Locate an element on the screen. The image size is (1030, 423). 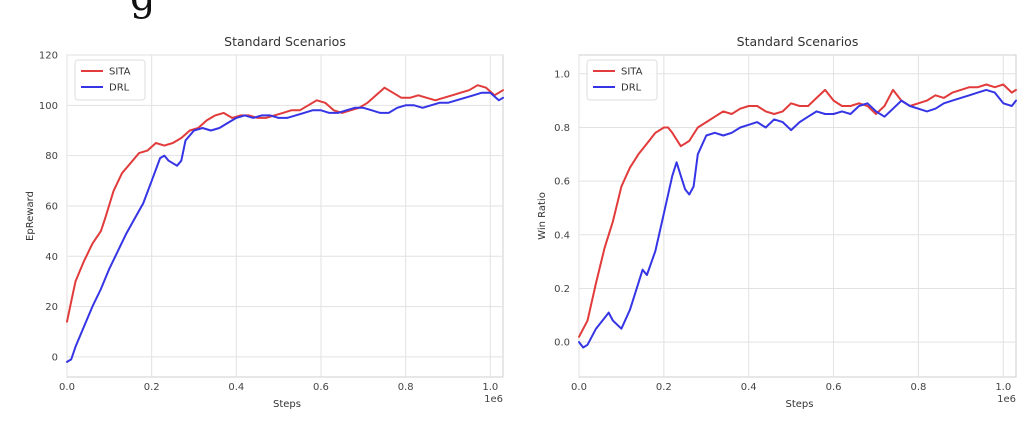
y-tick-label: 20 is located at coordinates (51, 307).